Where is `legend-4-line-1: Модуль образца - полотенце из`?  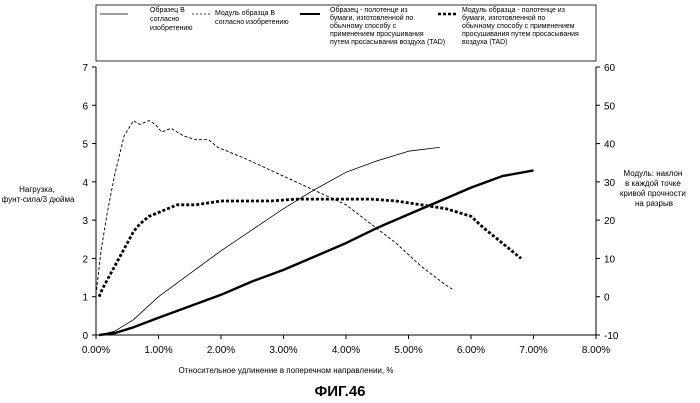 legend-4-line-1: Модуль образца - полотенце из is located at coordinates (513, 10).